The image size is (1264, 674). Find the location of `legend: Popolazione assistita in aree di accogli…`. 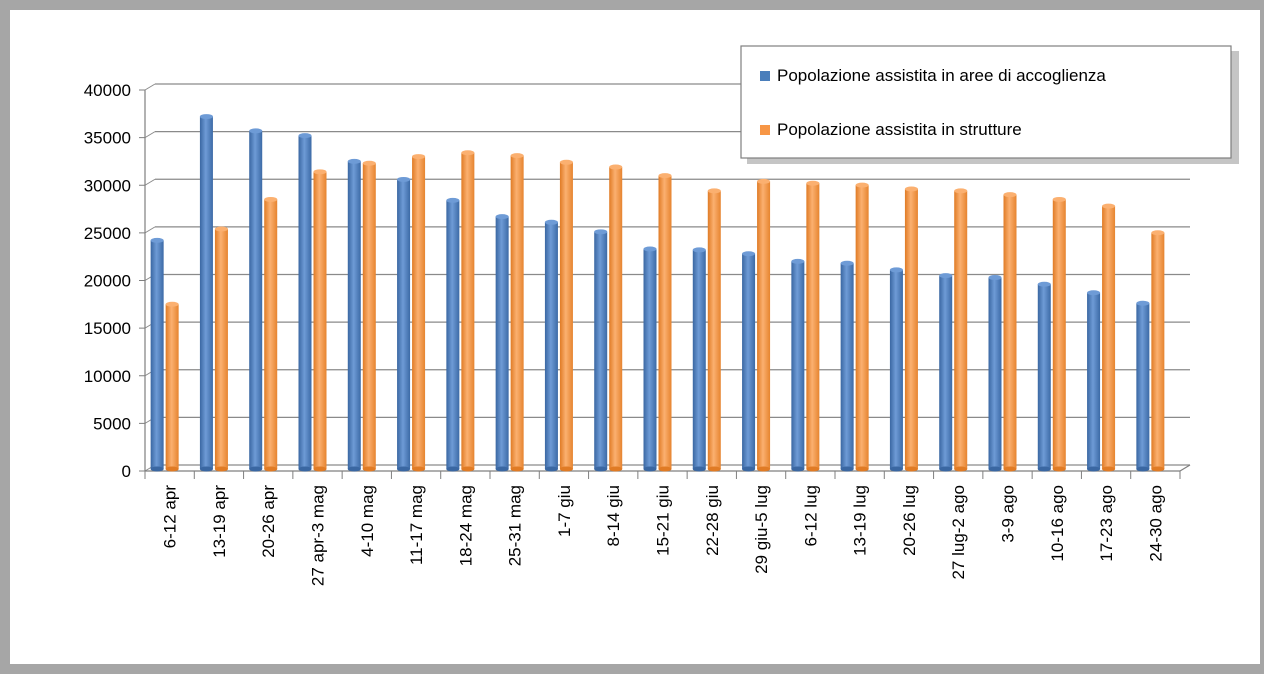

legend: Popolazione assistita in aree di accogli… is located at coordinates (989, 104).